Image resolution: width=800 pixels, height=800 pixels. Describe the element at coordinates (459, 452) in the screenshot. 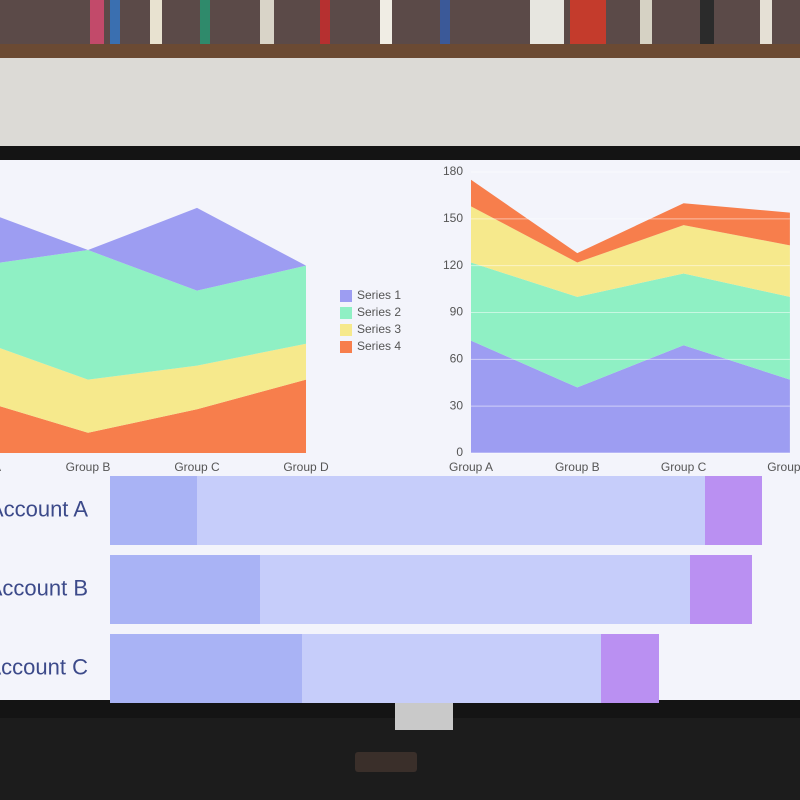

I see `y-tick-label: 0` at that location.